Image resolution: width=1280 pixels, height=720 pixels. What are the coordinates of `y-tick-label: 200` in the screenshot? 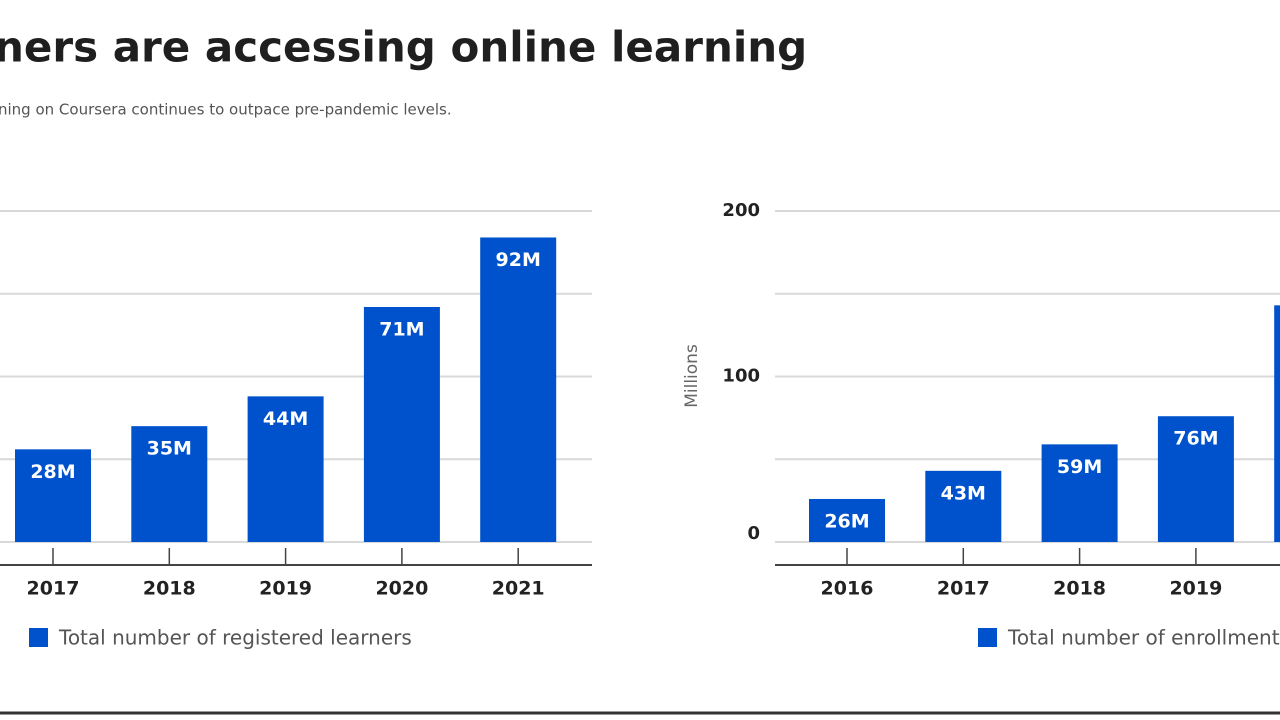 It's located at (741, 210).